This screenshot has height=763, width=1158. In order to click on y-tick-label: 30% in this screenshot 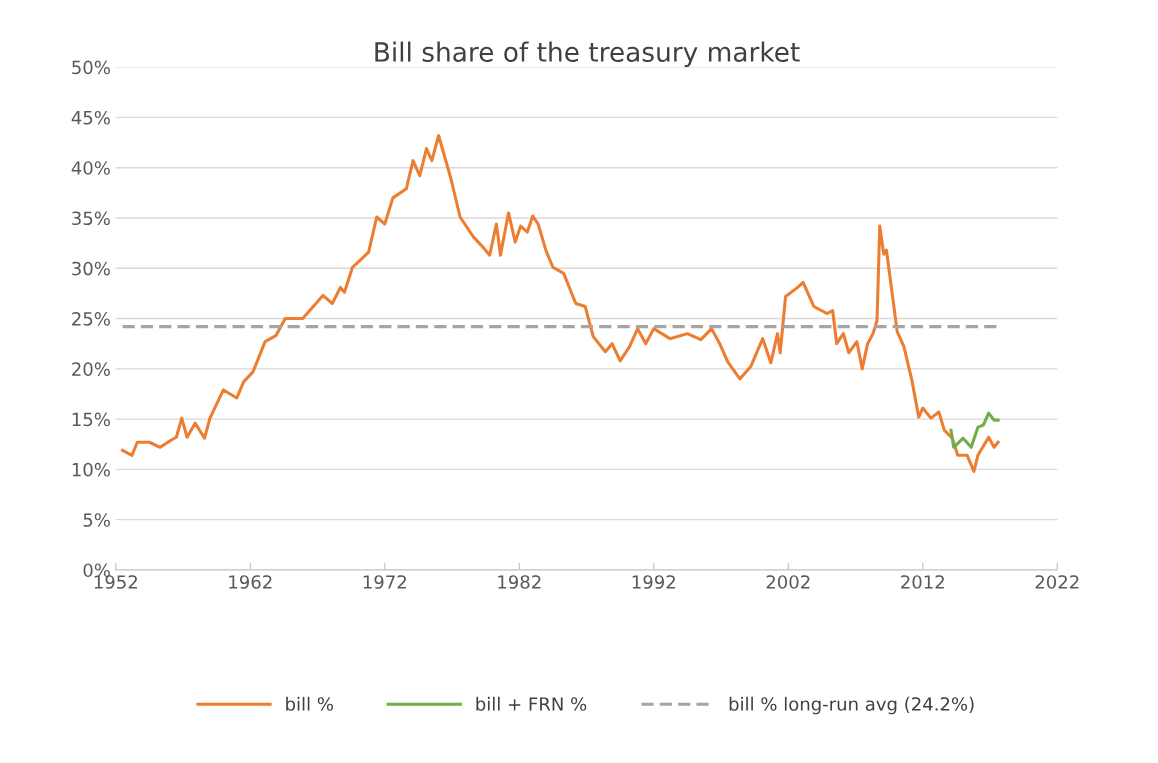, I will do `click(91, 268)`.